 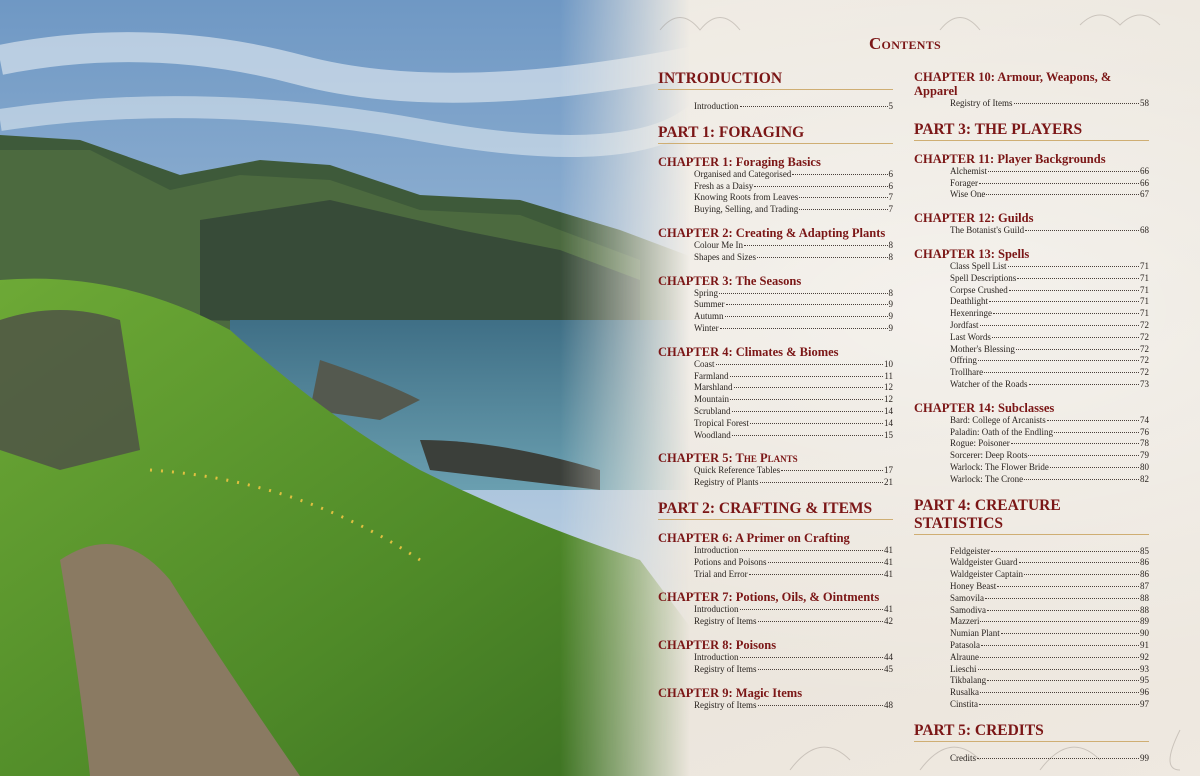 What do you see at coordinates (1010, 158) in the screenshot?
I see `chapter-heading: CHAPTER 11: Player Backgrounds` at bounding box center [1010, 158].